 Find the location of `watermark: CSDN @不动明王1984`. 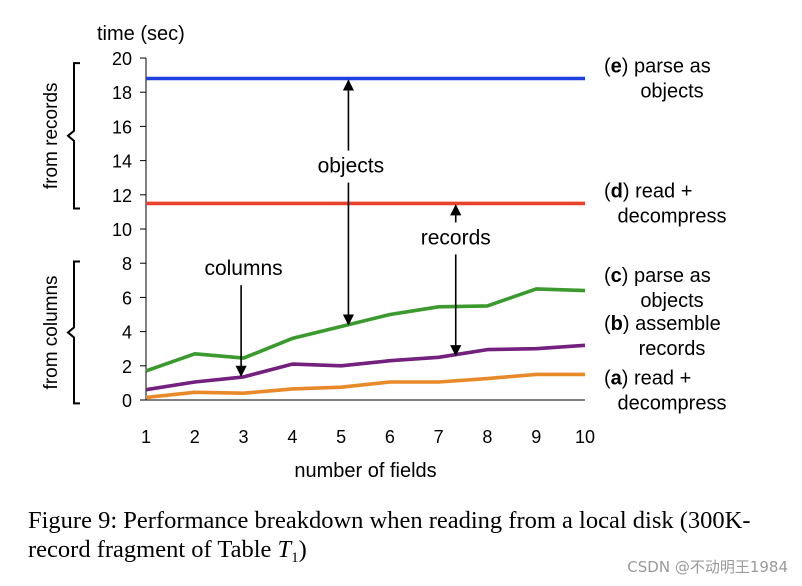

watermark: CSDN @不动明王1984 is located at coordinates (707, 567).